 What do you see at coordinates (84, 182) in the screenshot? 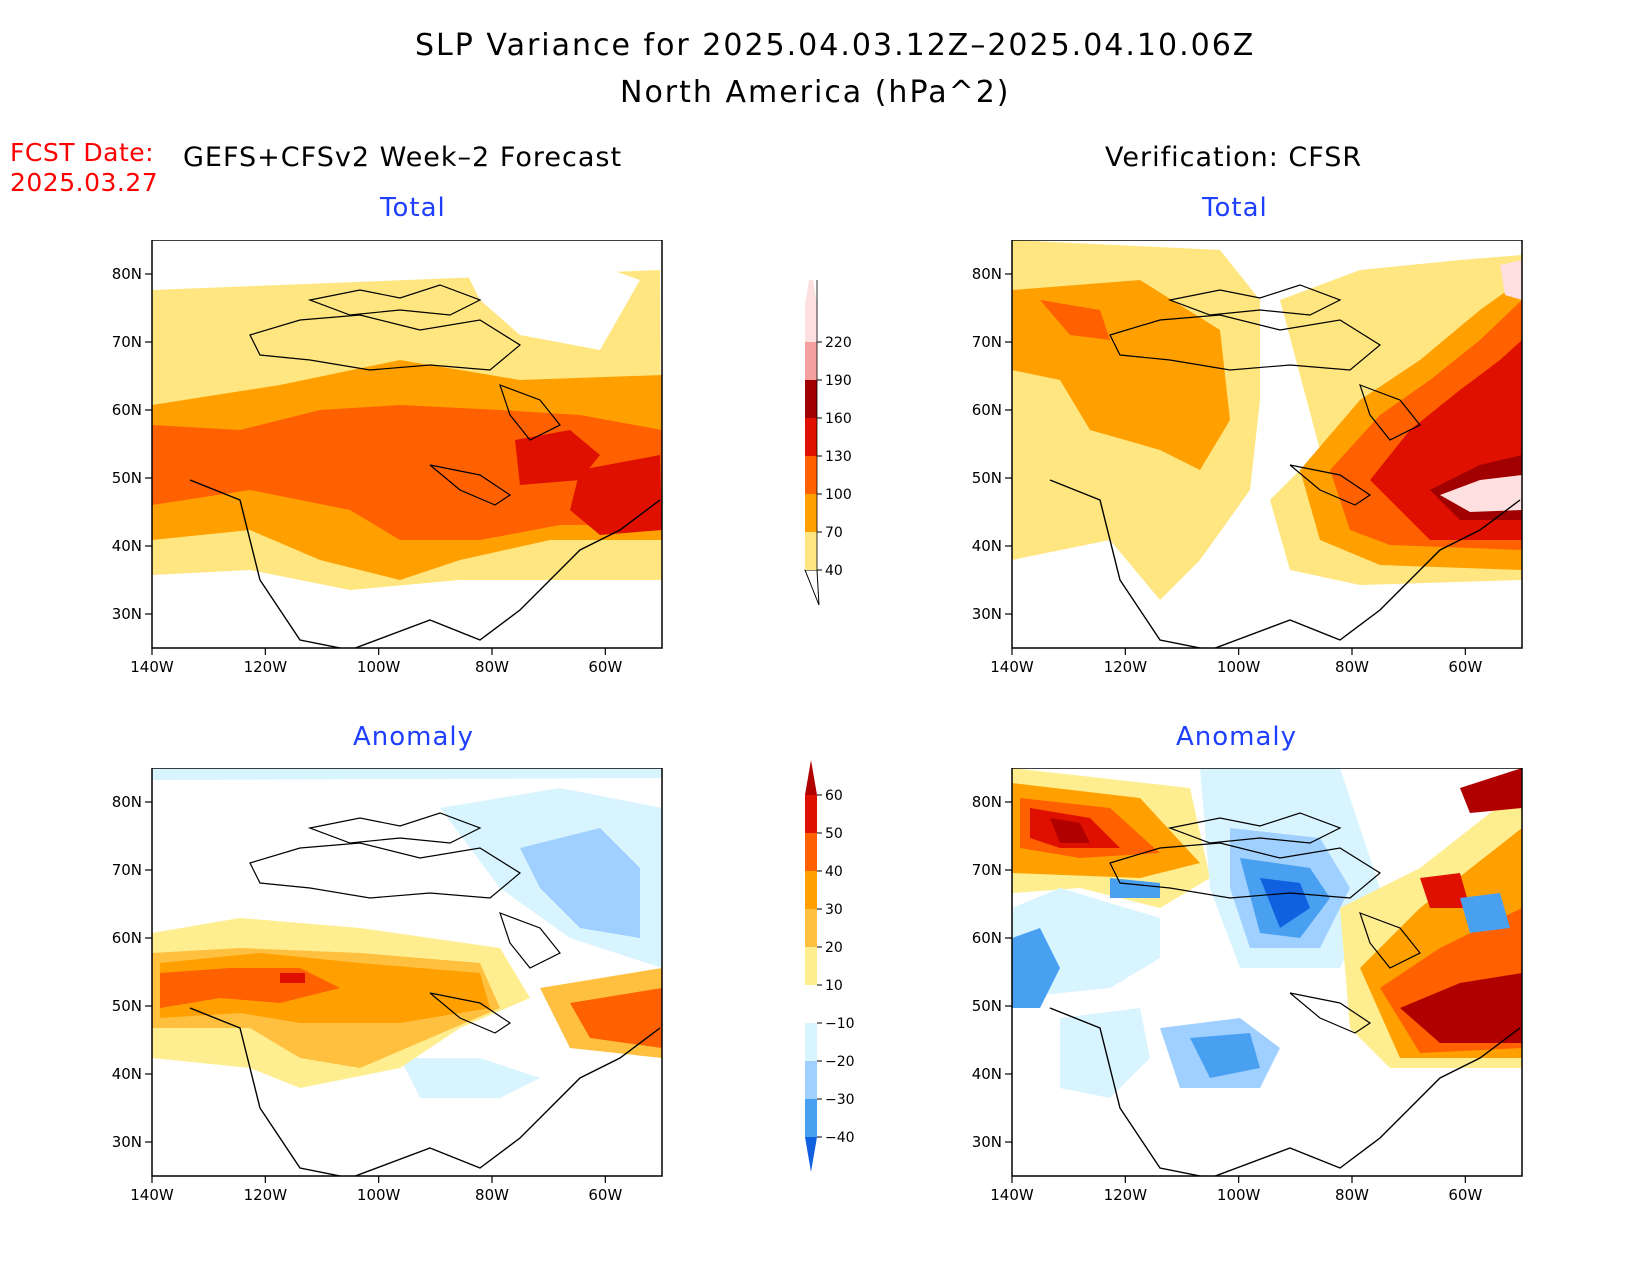
I see `fcst-date-value: 2025.03.27` at bounding box center [84, 182].